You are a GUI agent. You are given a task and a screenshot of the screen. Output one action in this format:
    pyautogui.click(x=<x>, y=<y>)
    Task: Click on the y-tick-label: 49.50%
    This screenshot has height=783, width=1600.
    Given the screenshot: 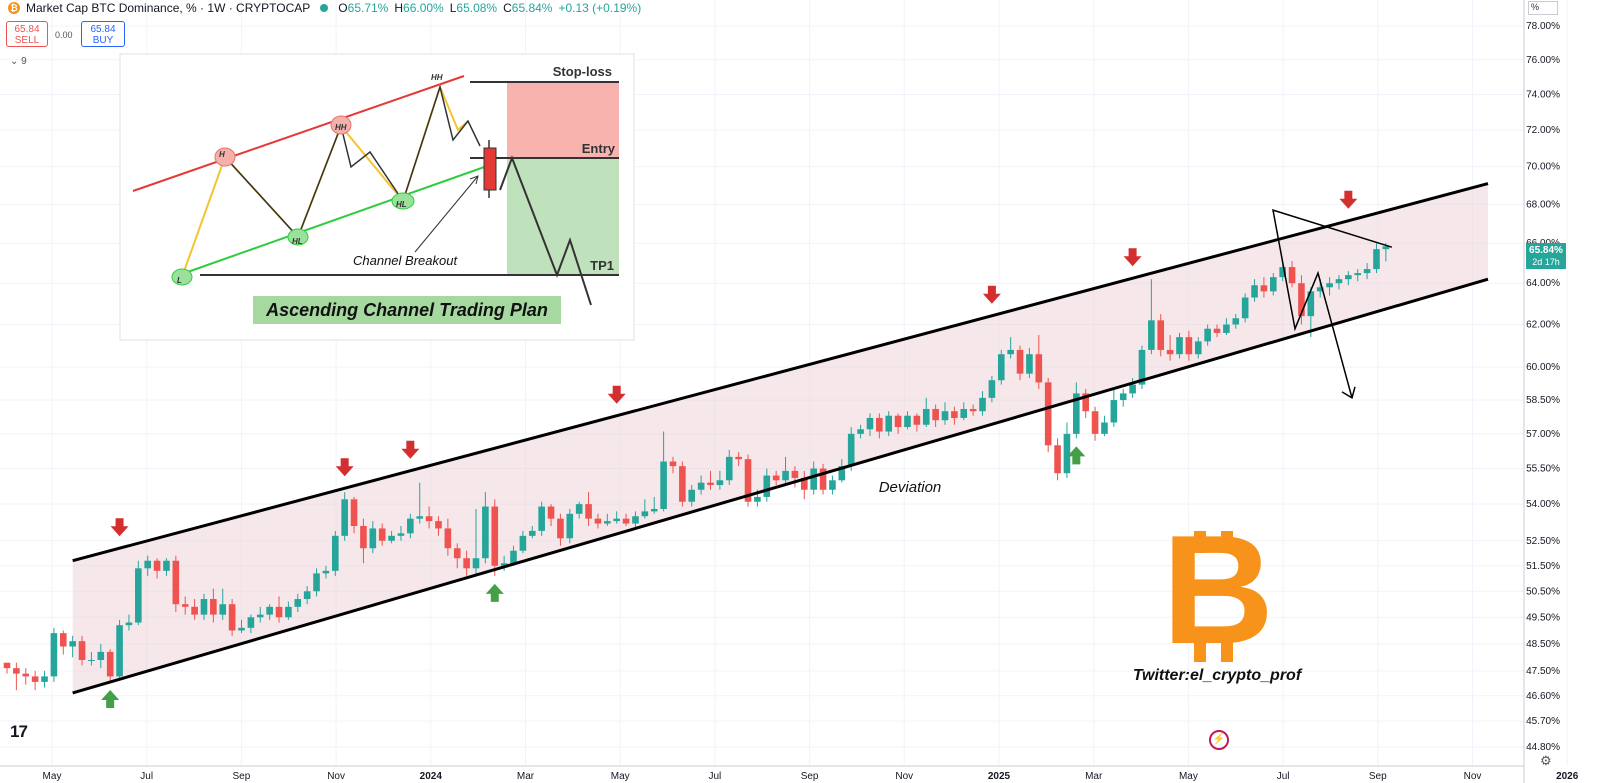 What is the action you would take?
    pyautogui.click(x=1543, y=617)
    